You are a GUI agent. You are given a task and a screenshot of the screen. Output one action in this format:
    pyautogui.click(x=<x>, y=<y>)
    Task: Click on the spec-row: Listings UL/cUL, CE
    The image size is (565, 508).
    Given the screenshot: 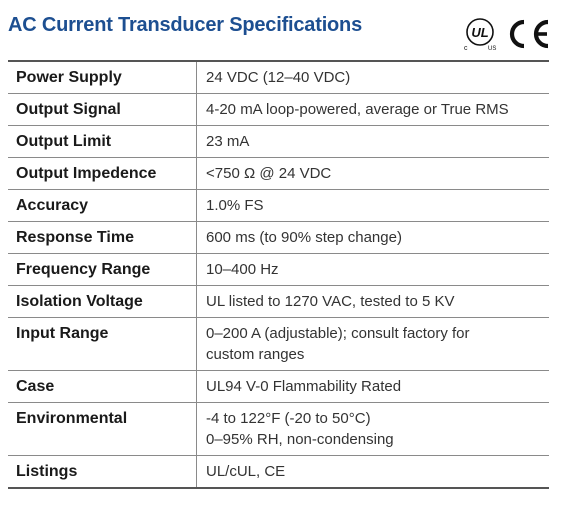 What is the action you would take?
    pyautogui.click(x=279, y=472)
    